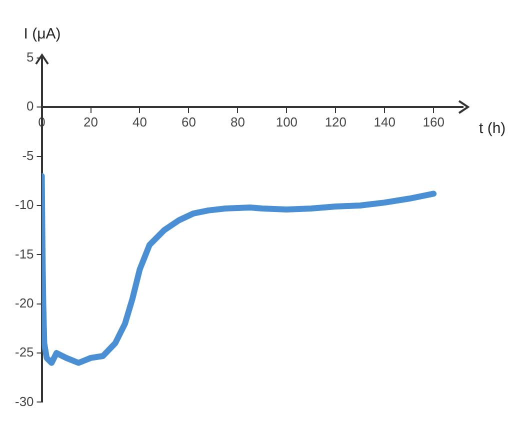 The height and width of the screenshot is (421, 531). Describe the element at coordinates (188, 122) in the screenshot. I see `x-tick-label: 60` at that location.